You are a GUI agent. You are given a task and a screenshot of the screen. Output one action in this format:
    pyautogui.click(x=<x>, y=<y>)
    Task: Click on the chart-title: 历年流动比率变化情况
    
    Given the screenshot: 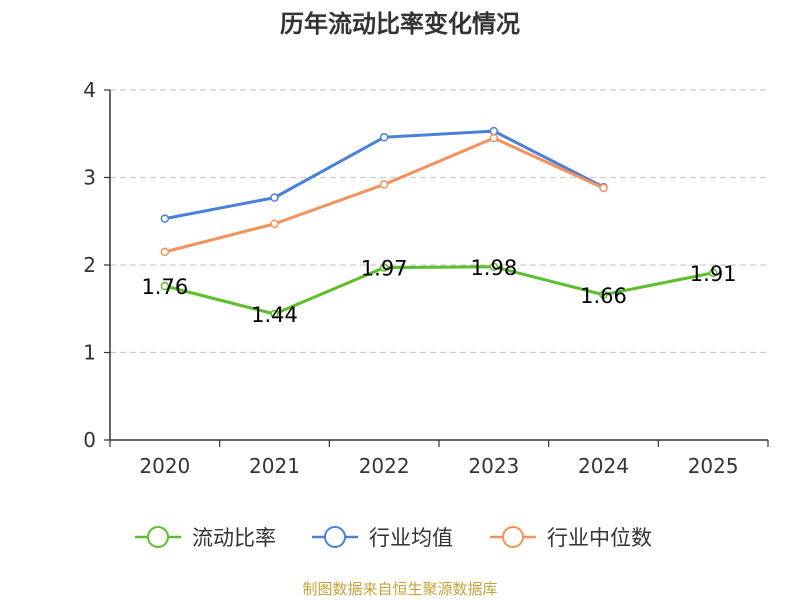 What is the action you would take?
    pyautogui.click(x=400, y=24)
    